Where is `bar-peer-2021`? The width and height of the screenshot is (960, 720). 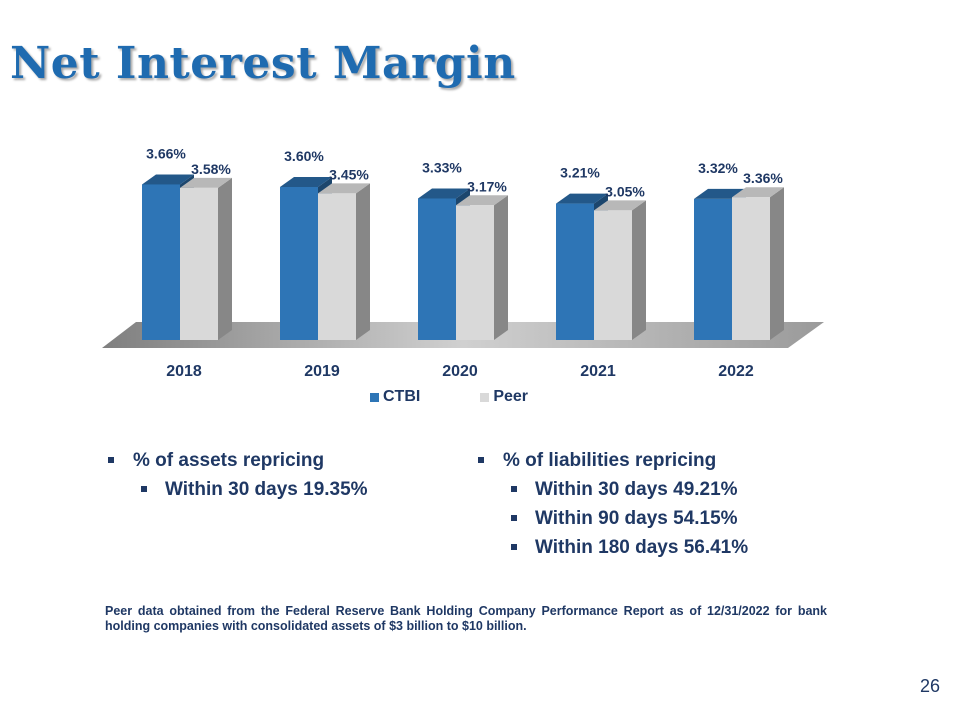 bar-peer-2021 is located at coordinates (613, 275).